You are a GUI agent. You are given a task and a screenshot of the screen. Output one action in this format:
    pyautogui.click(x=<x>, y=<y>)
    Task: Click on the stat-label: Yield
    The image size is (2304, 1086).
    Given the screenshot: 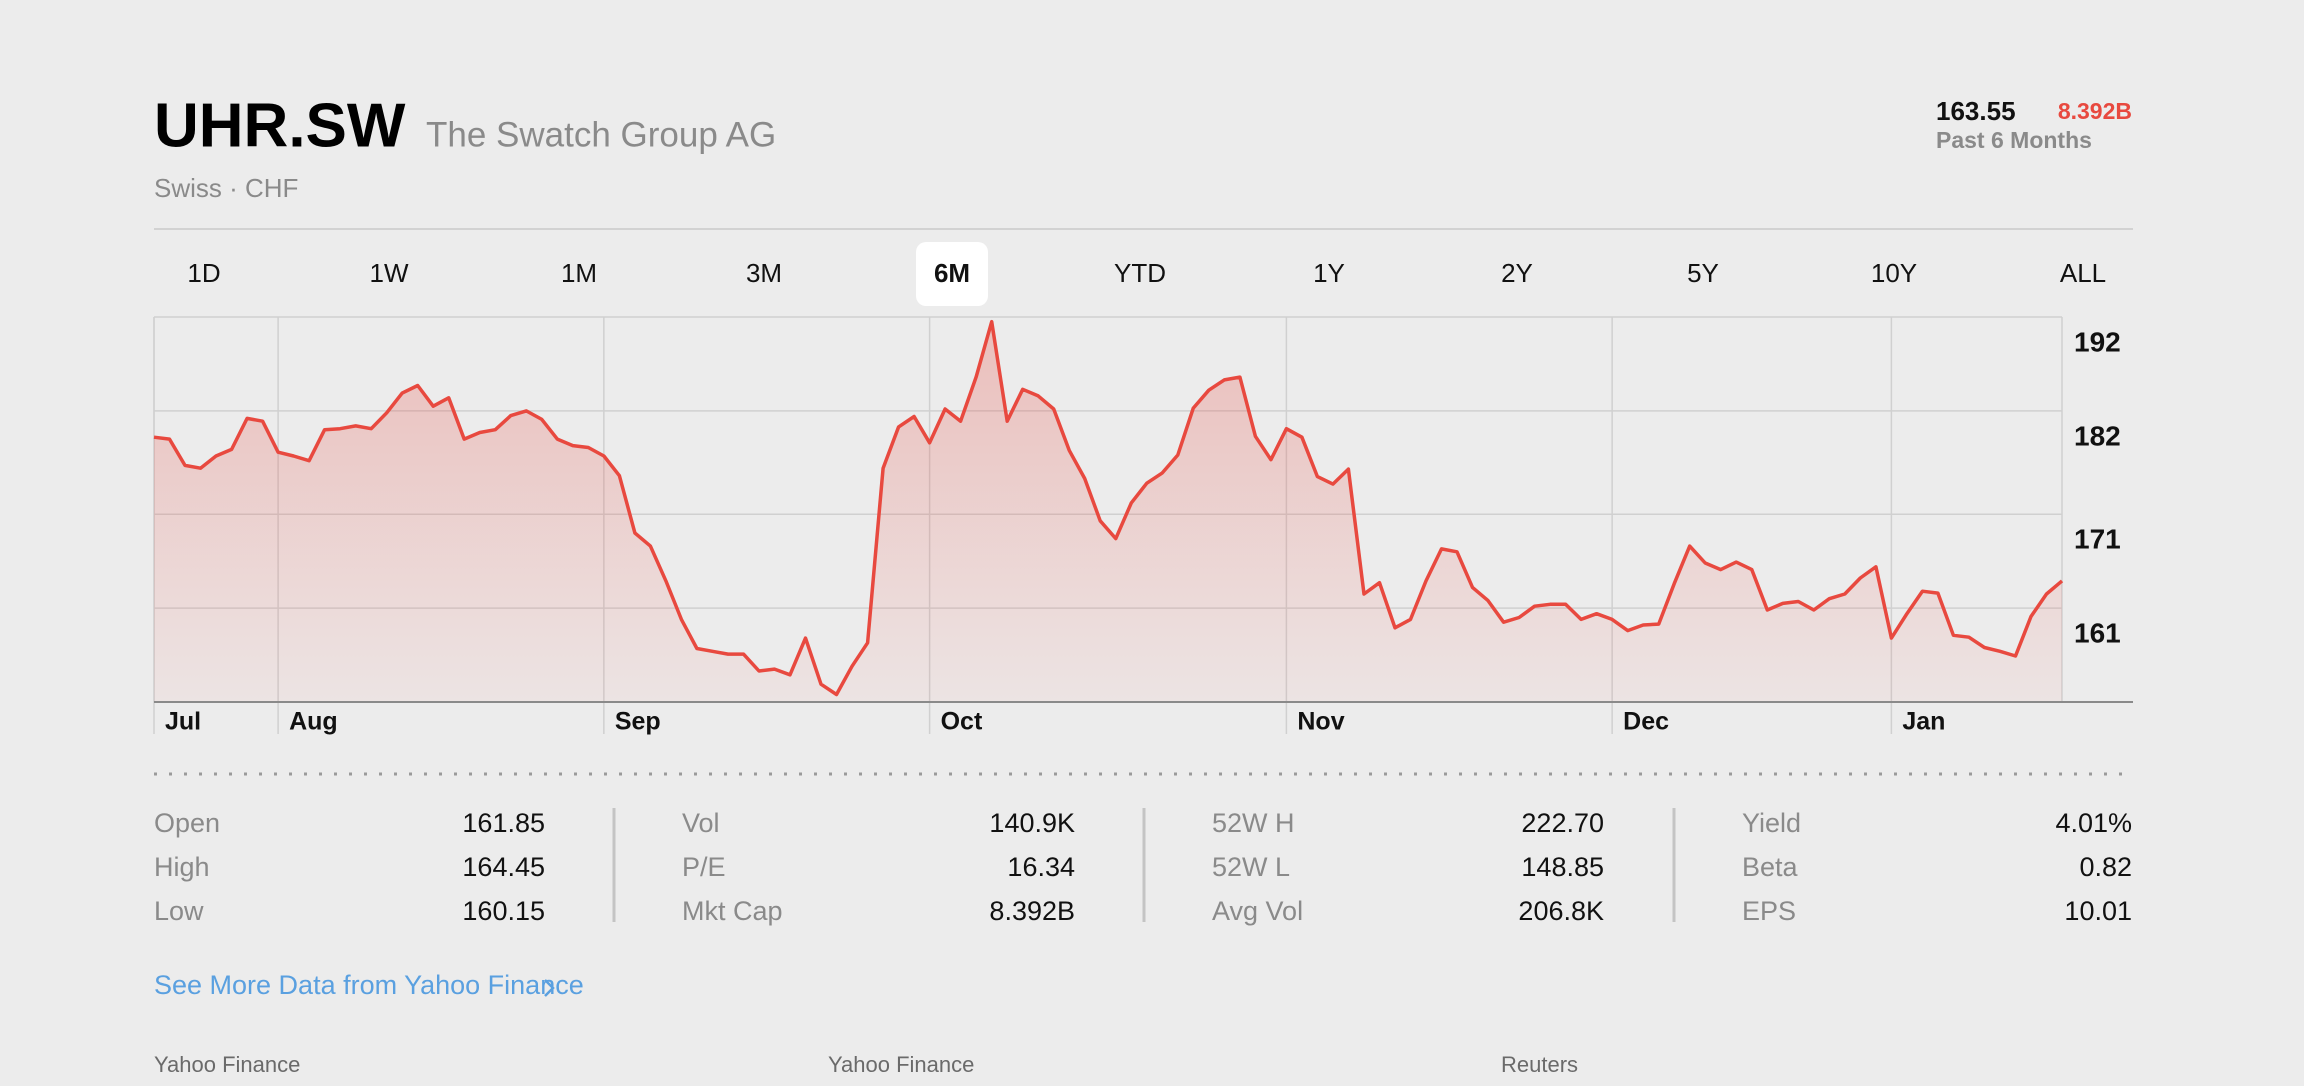 What is the action you would take?
    pyautogui.click(x=1771, y=823)
    